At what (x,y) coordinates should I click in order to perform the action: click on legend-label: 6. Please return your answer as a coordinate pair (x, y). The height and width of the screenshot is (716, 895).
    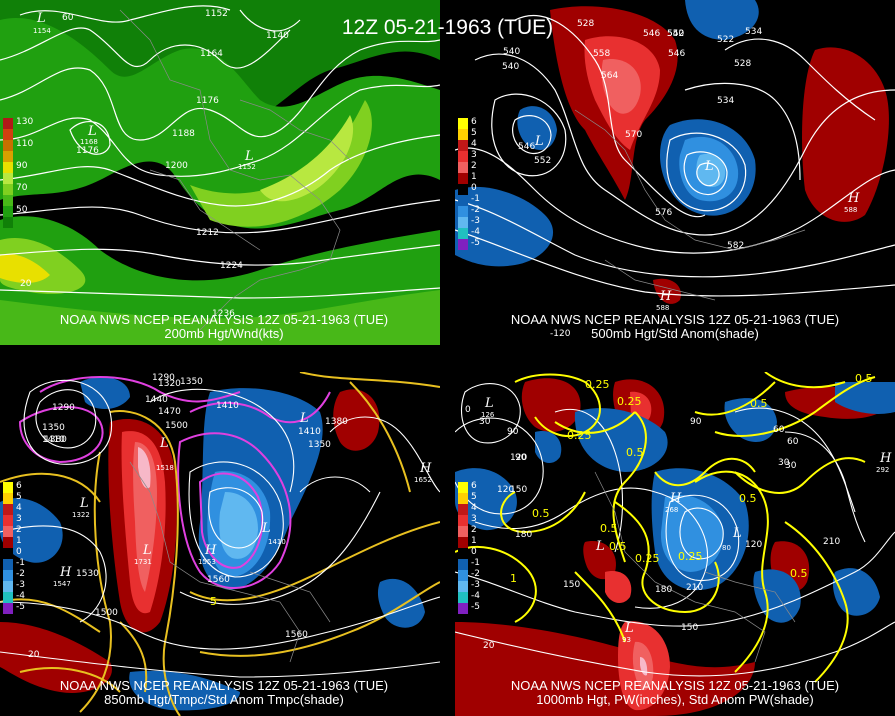
    Looking at the image, I should click on (19, 486).